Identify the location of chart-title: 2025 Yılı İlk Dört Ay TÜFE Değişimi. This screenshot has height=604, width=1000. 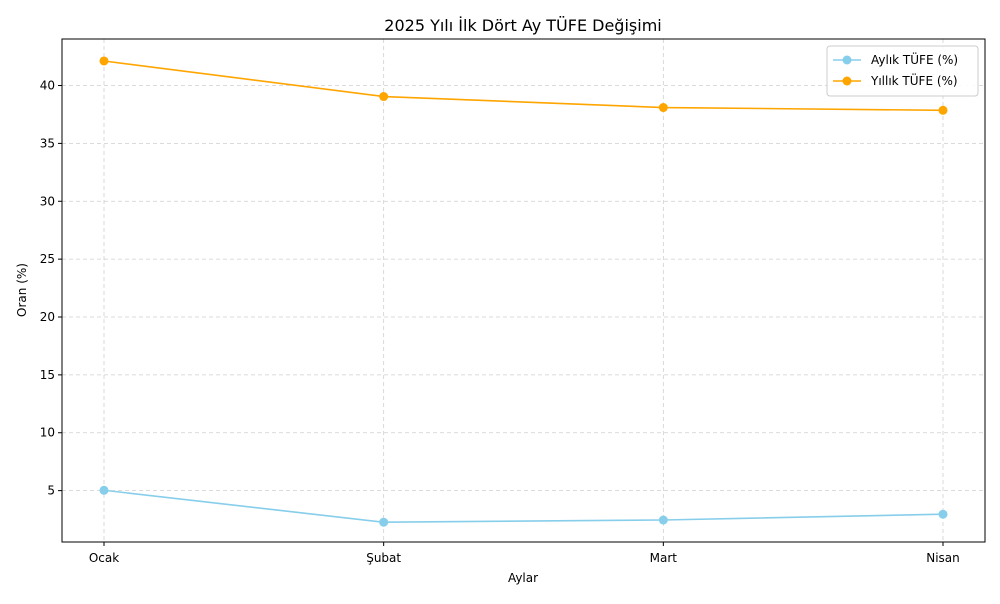
(522, 25).